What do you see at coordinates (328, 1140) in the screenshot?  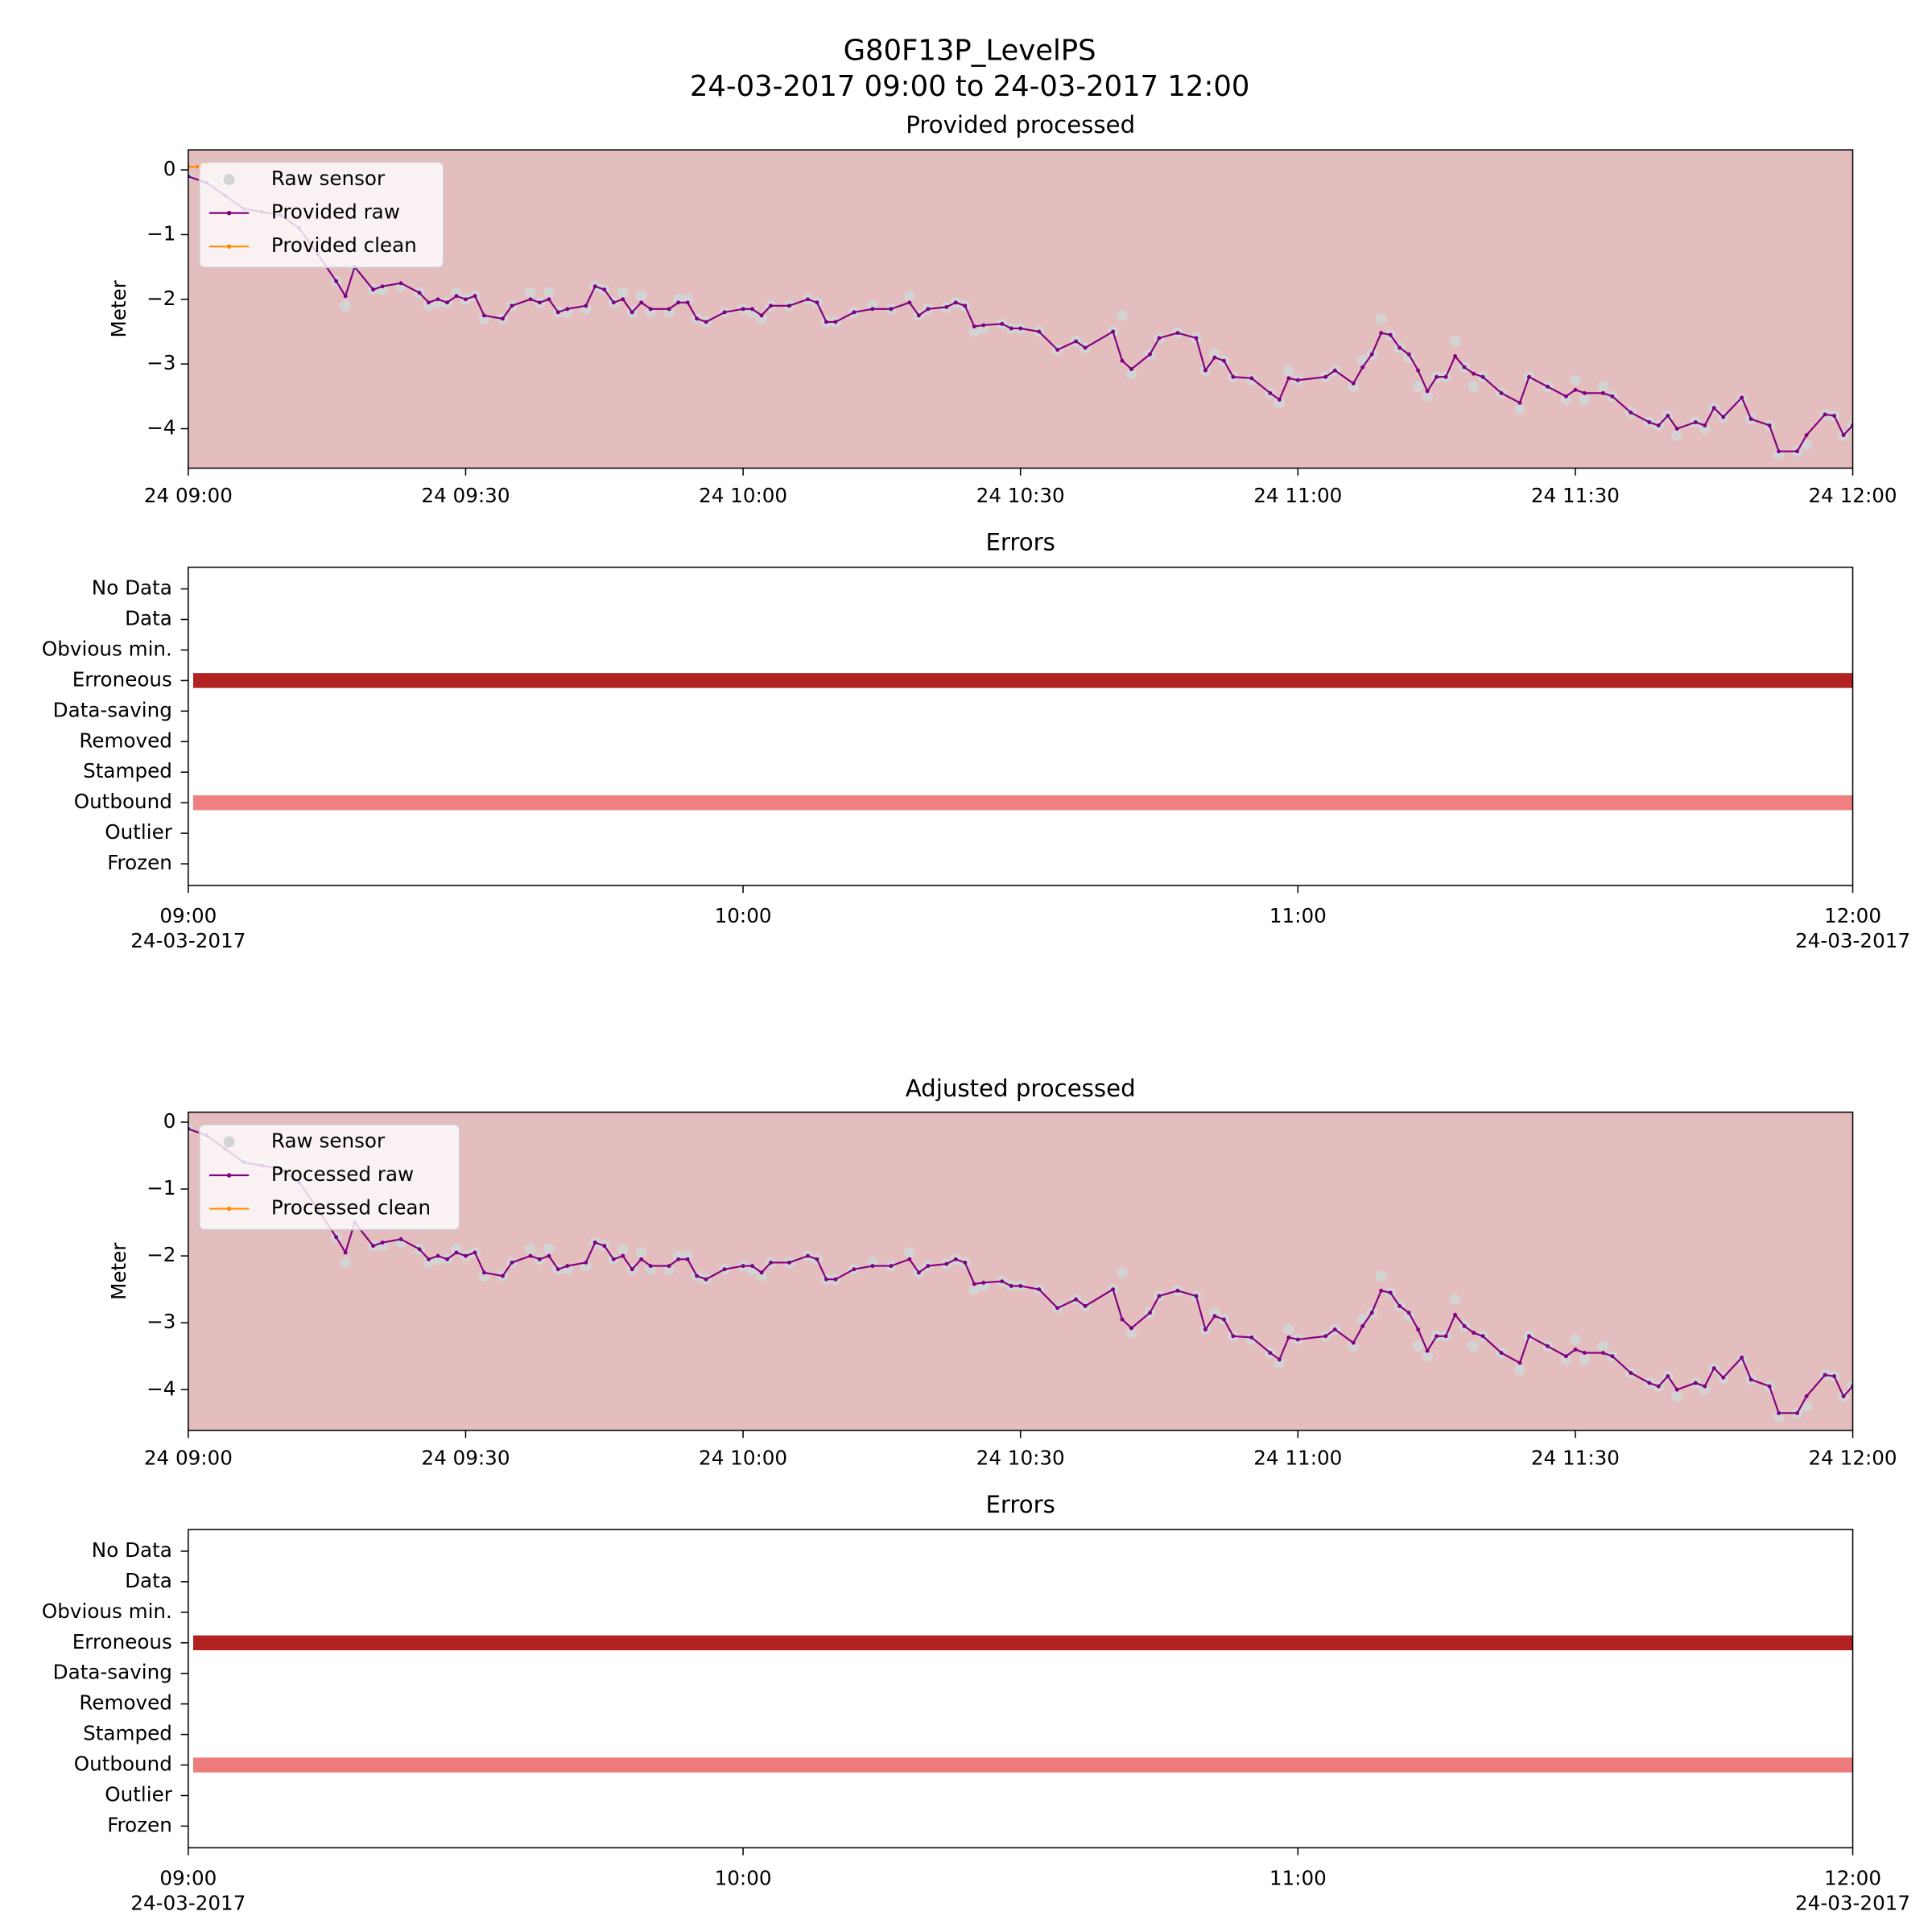 I see `legend-label: Raw sensor` at bounding box center [328, 1140].